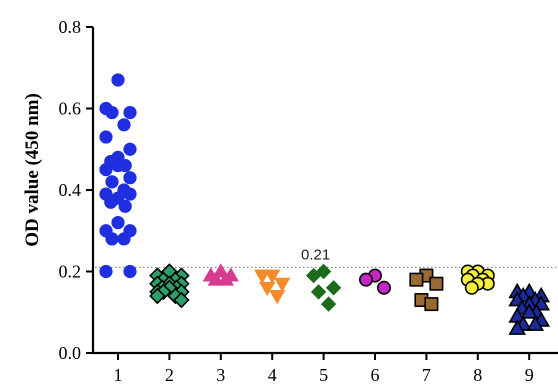  What do you see at coordinates (426, 375) in the screenshot?
I see `x-tick-label: 7` at bounding box center [426, 375].